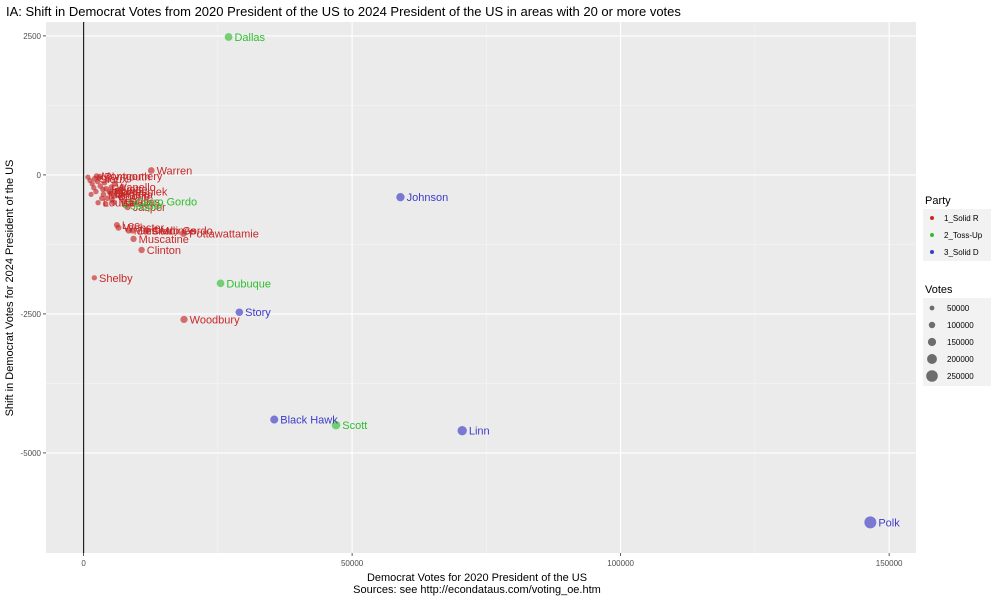 This screenshot has height=605, width=1000. What do you see at coordinates (958, 308) in the screenshot?
I see `votes-legend-label: 50000` at bounding box center [958, 308].